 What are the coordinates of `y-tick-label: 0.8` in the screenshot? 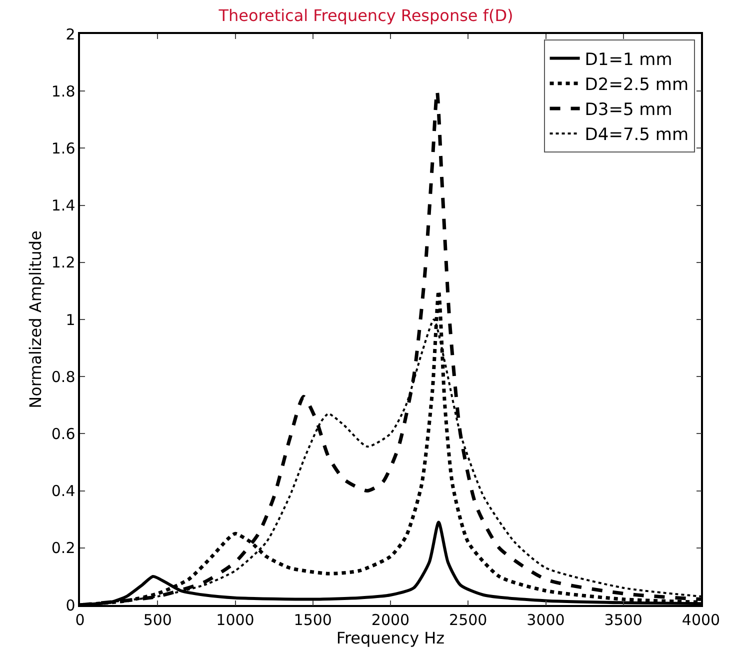 It's located at (63, 377).